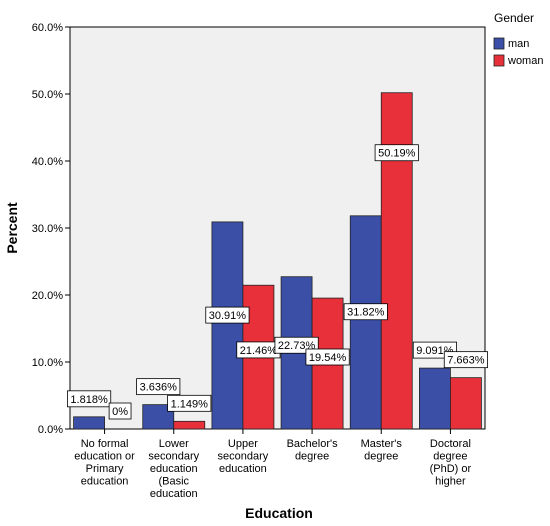 Image resolution: width=550 pixels, height=526 pixels. What do you see at coordinates (12, 228) in the screenshot?
I see `y-axis-title: Percent` at bounding box center [12, 228].